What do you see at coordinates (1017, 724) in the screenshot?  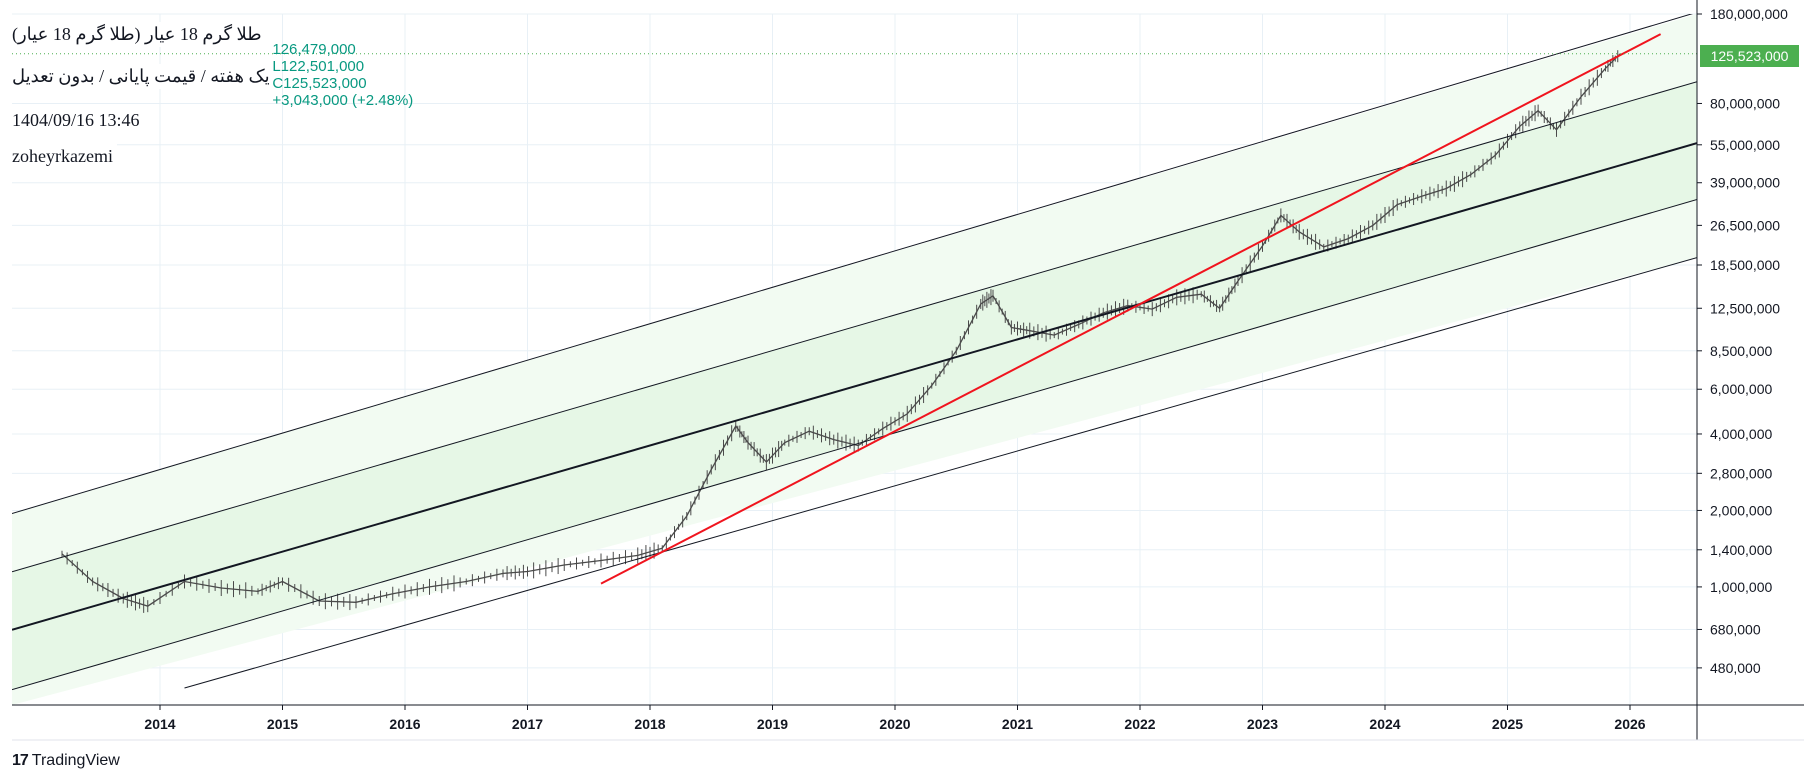 I see `x-tick-label: 2021` at bounding box center [1017, 724].